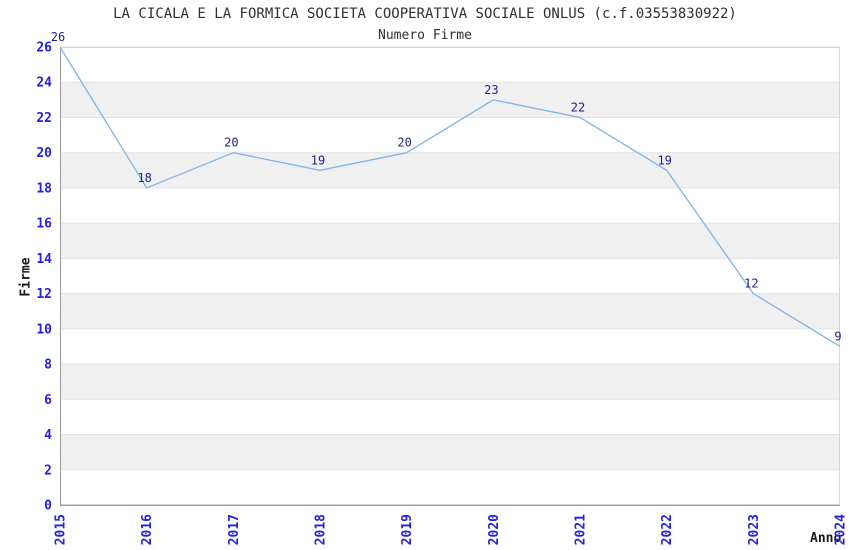  Describe the element at coordinates (44, 294) in the screenshot. I see `y-tick-label: 12` at that location.